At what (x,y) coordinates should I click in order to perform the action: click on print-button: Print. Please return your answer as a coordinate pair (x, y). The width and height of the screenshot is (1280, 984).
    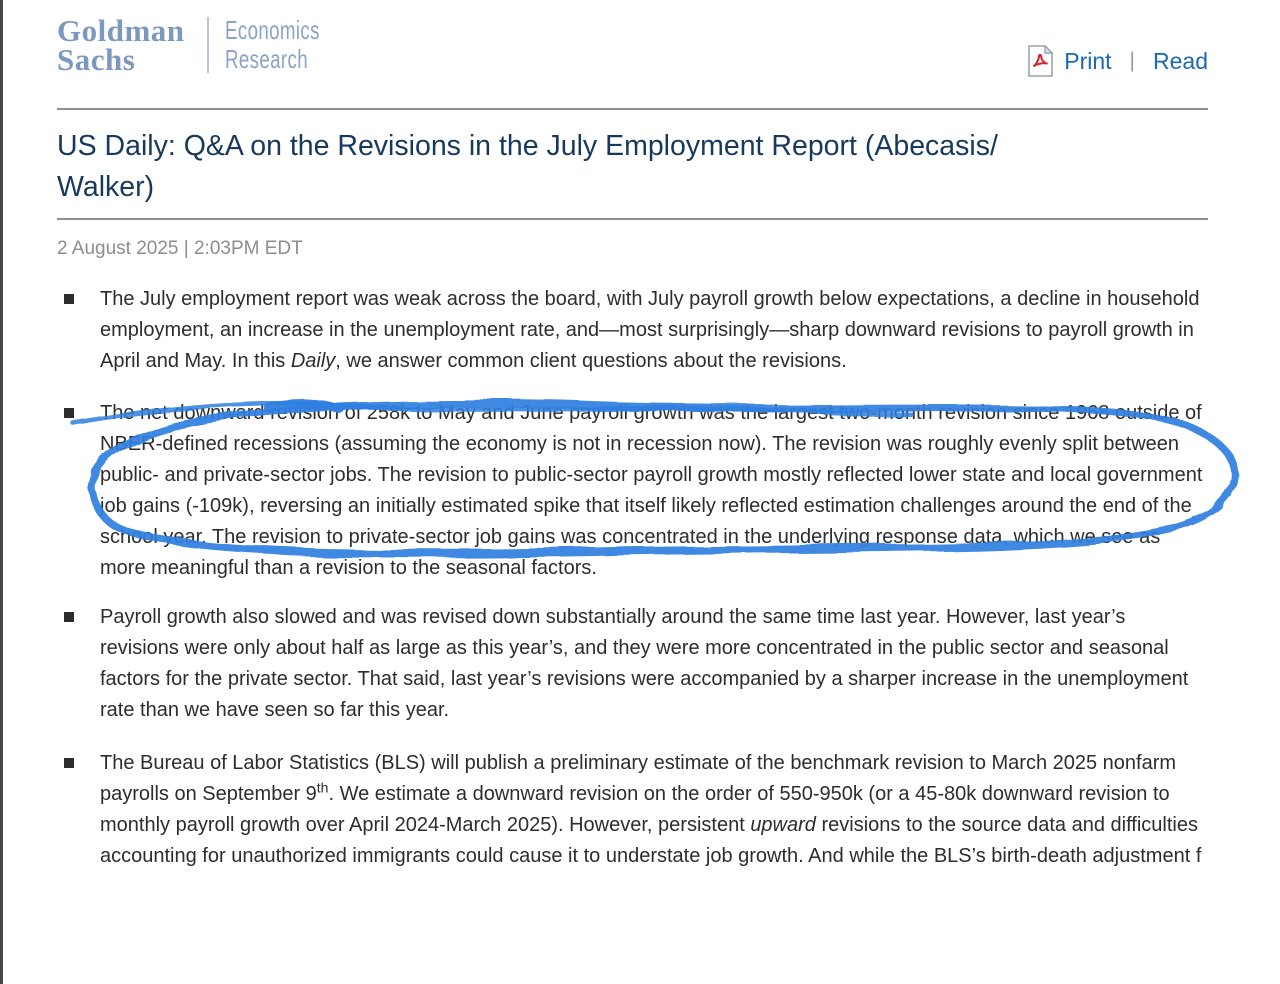
    Looking at the image, I should click on (1069, 61).